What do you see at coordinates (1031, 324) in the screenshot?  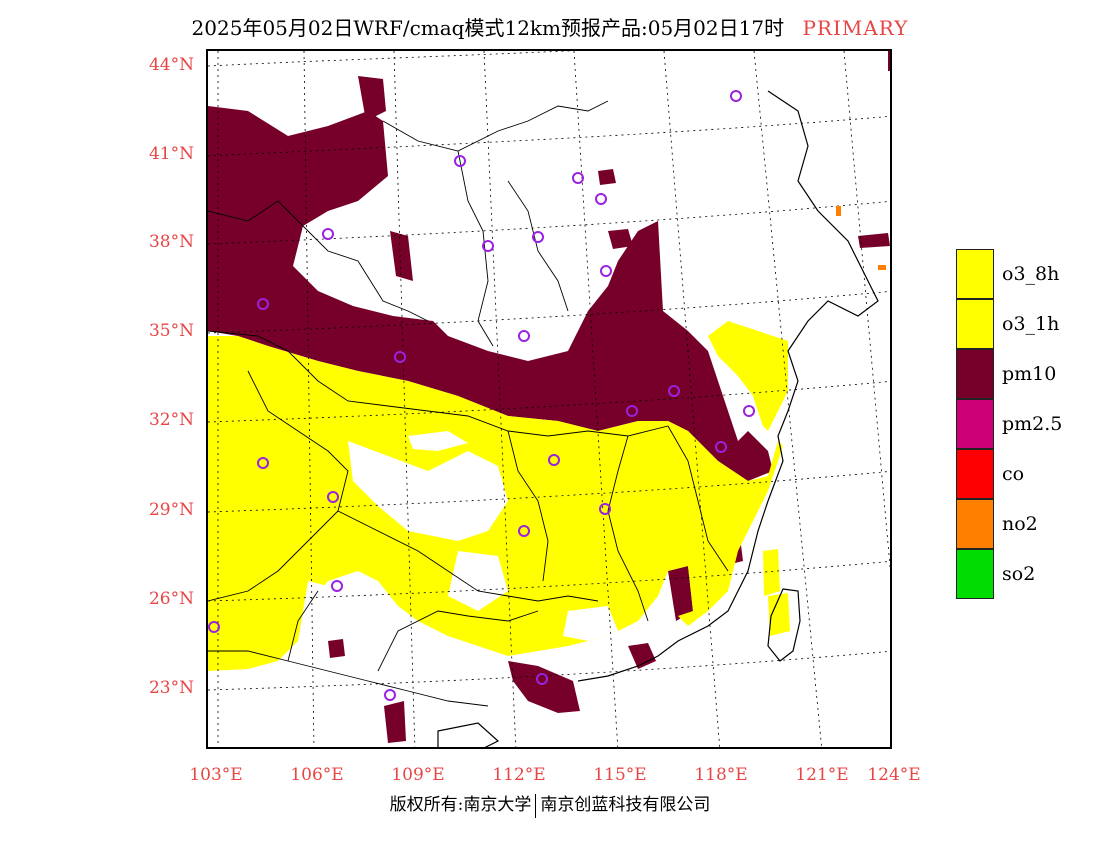 I see `legend-label: o3_1h` at bounding box center [1031, 324].